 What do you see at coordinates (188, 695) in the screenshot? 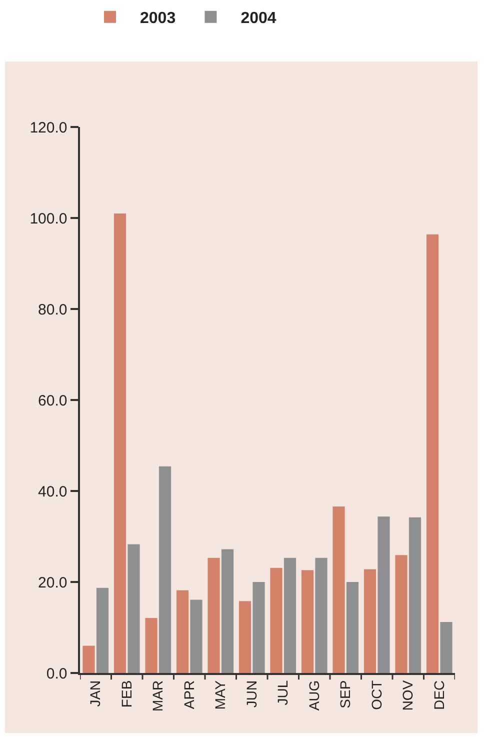
I see `x-tick-label: APR` at bounding box center [188, 695].